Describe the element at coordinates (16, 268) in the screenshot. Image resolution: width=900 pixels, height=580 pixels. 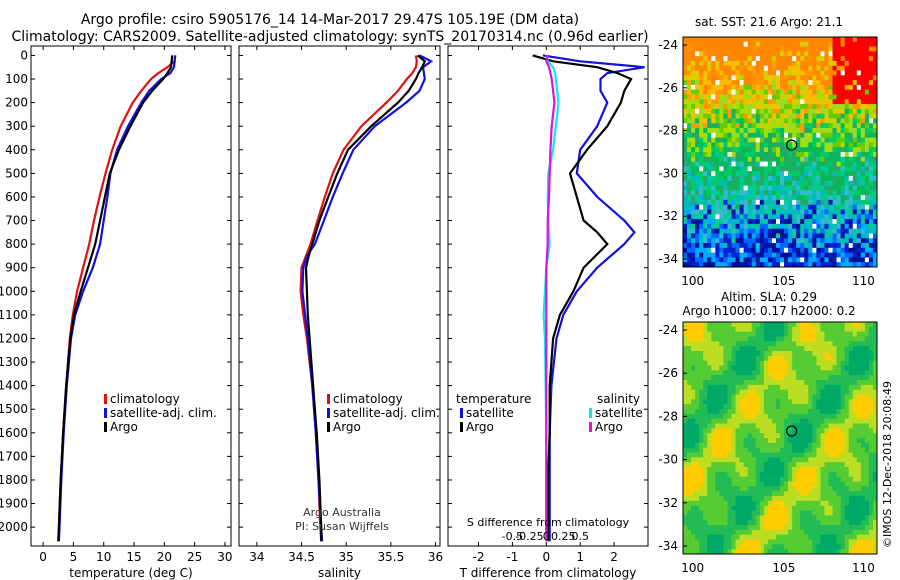
I see `depth-tick-label: 900` at that location.